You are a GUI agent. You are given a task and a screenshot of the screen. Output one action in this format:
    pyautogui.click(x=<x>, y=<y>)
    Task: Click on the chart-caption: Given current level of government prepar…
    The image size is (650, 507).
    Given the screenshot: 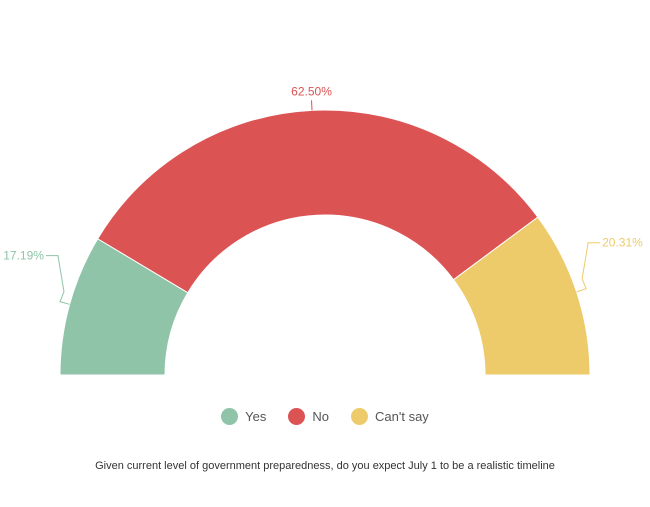 What is the action you would take?
    pyautogui.click(x=325, y=466)
    